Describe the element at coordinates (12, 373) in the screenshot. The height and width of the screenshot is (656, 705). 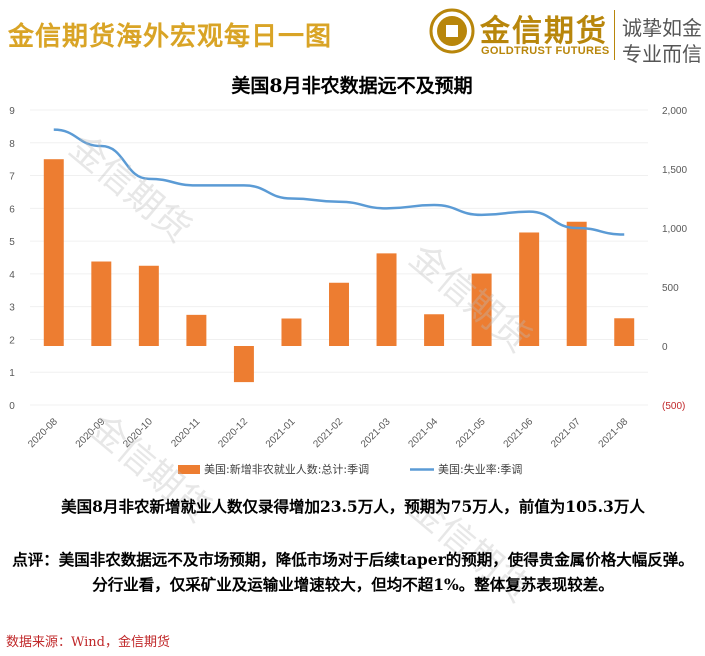
I see `left-axis-tick-label: 1` at that location.